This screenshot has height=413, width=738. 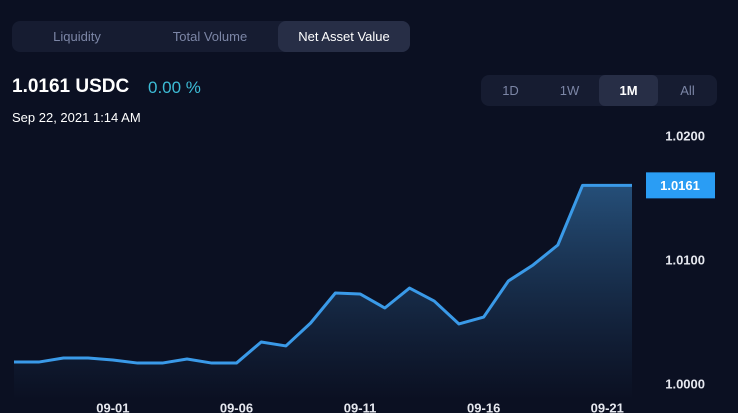 What do you see at coordinates (628, 90) in the screenshot?
I see `range-button: 1M` at bounding box center [628, 90].